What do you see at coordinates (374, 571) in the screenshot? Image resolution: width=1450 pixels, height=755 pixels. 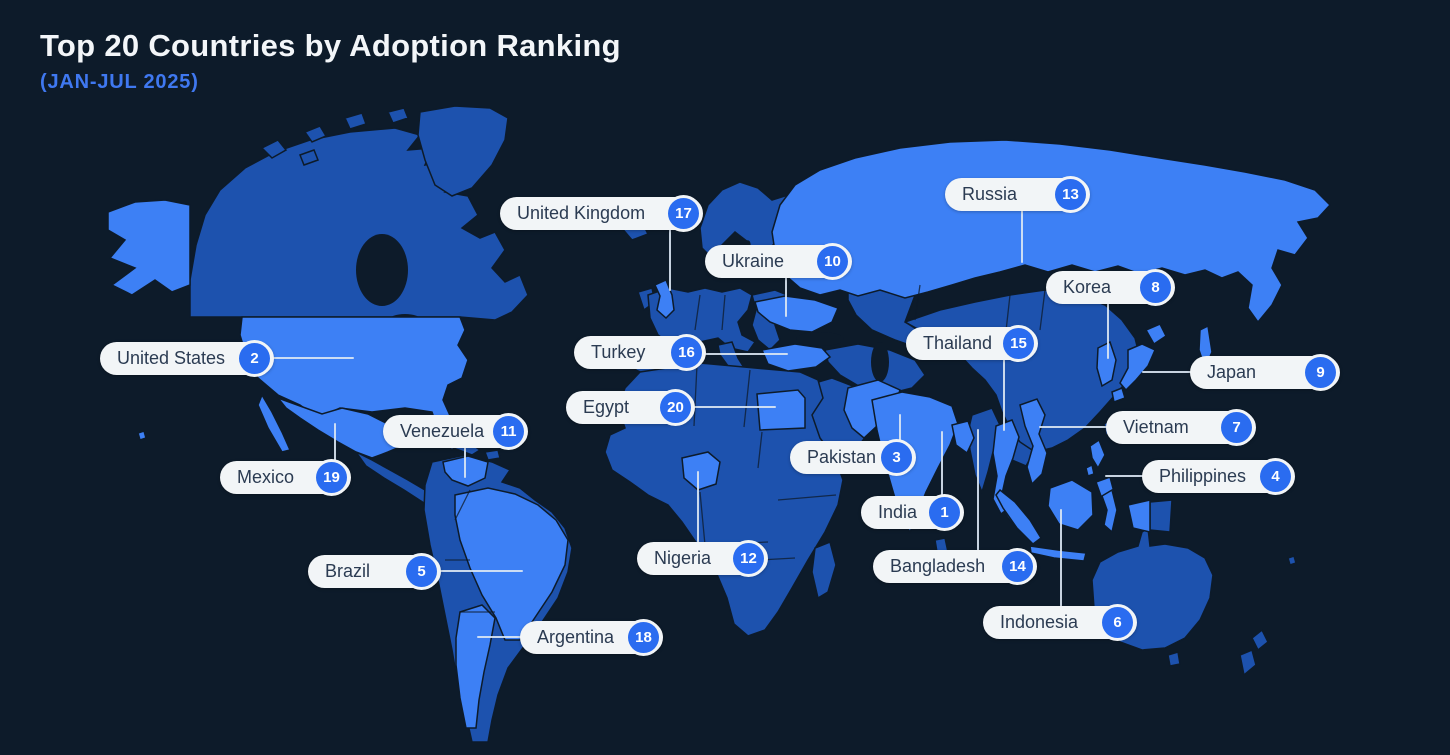 I see `country-label-brazil: Brazil 5` at bounding box center [374, 571].